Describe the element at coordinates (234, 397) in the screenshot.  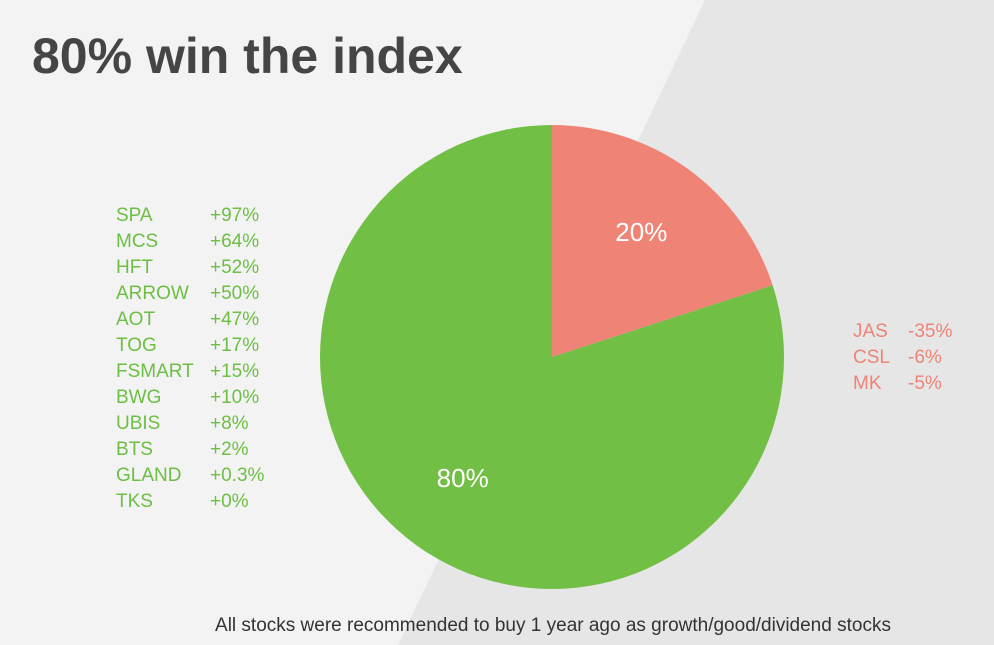
I see `gainer-change: +10%` at that location.